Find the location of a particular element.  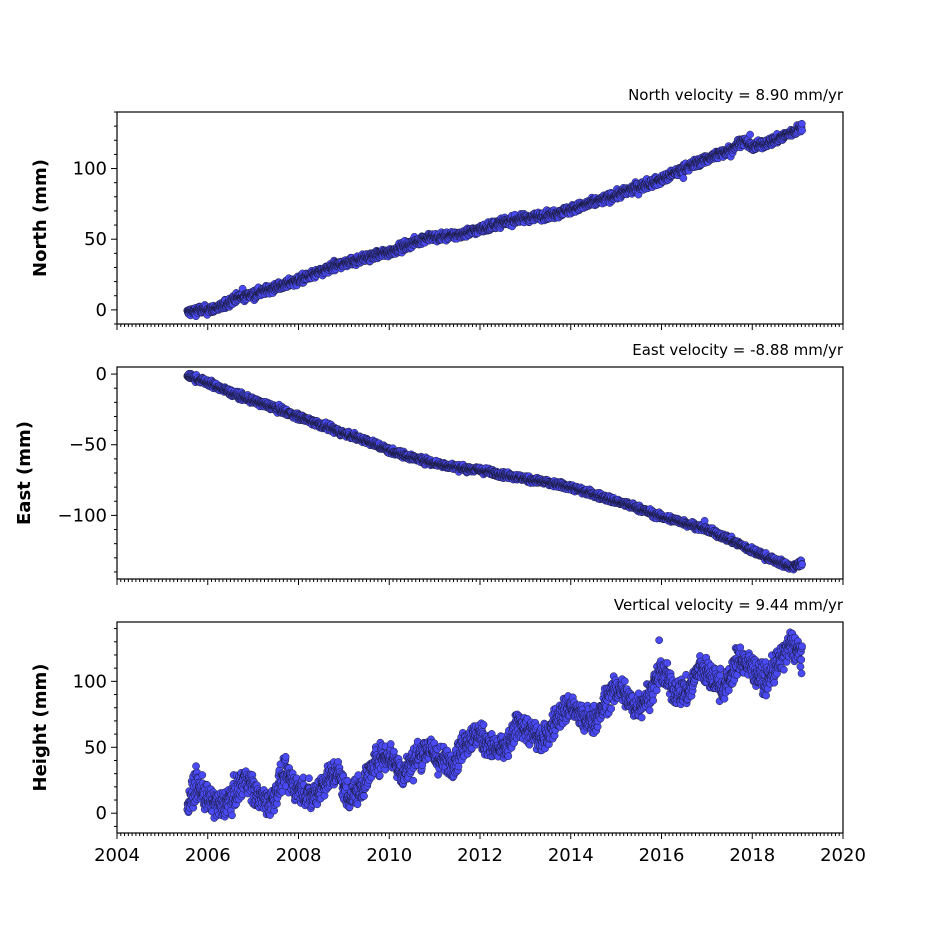

east-velocity-title: East velocity = -8.88 mm/yr is located at coordinates (738, 350).